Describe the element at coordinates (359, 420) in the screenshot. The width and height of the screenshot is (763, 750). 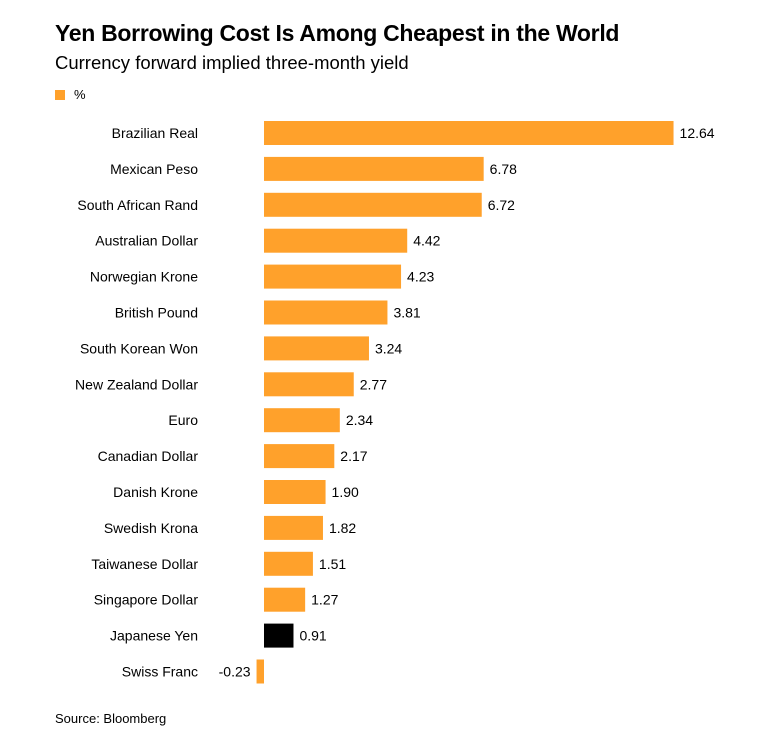
I see `value-label: 2.34` at that location.